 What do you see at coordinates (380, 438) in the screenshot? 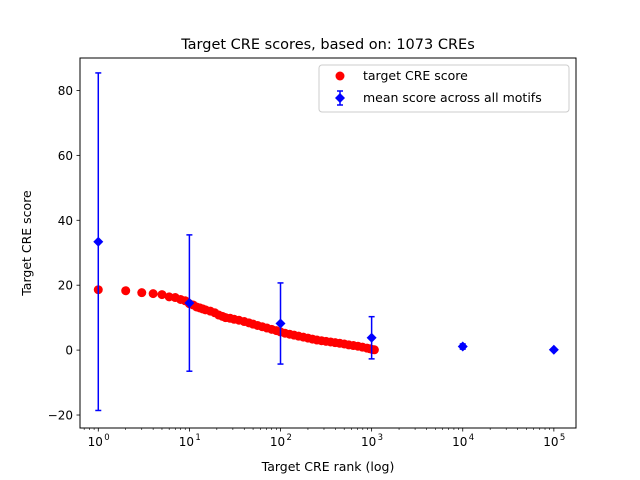
I see `x-tick-exponent-3: 3` at bounding box center [380, 438].